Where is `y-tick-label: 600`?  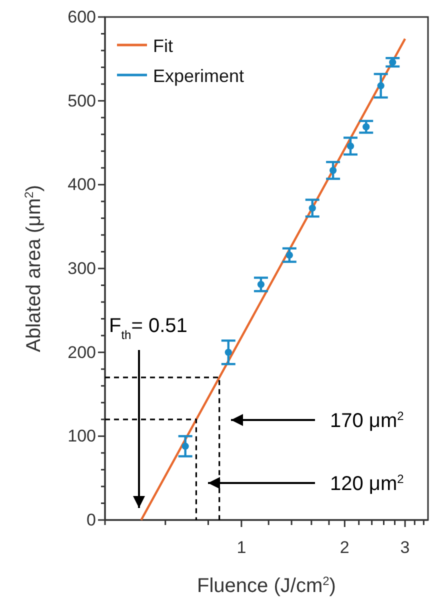 y-tick-label: 600 is located at coordinates (82, 16).